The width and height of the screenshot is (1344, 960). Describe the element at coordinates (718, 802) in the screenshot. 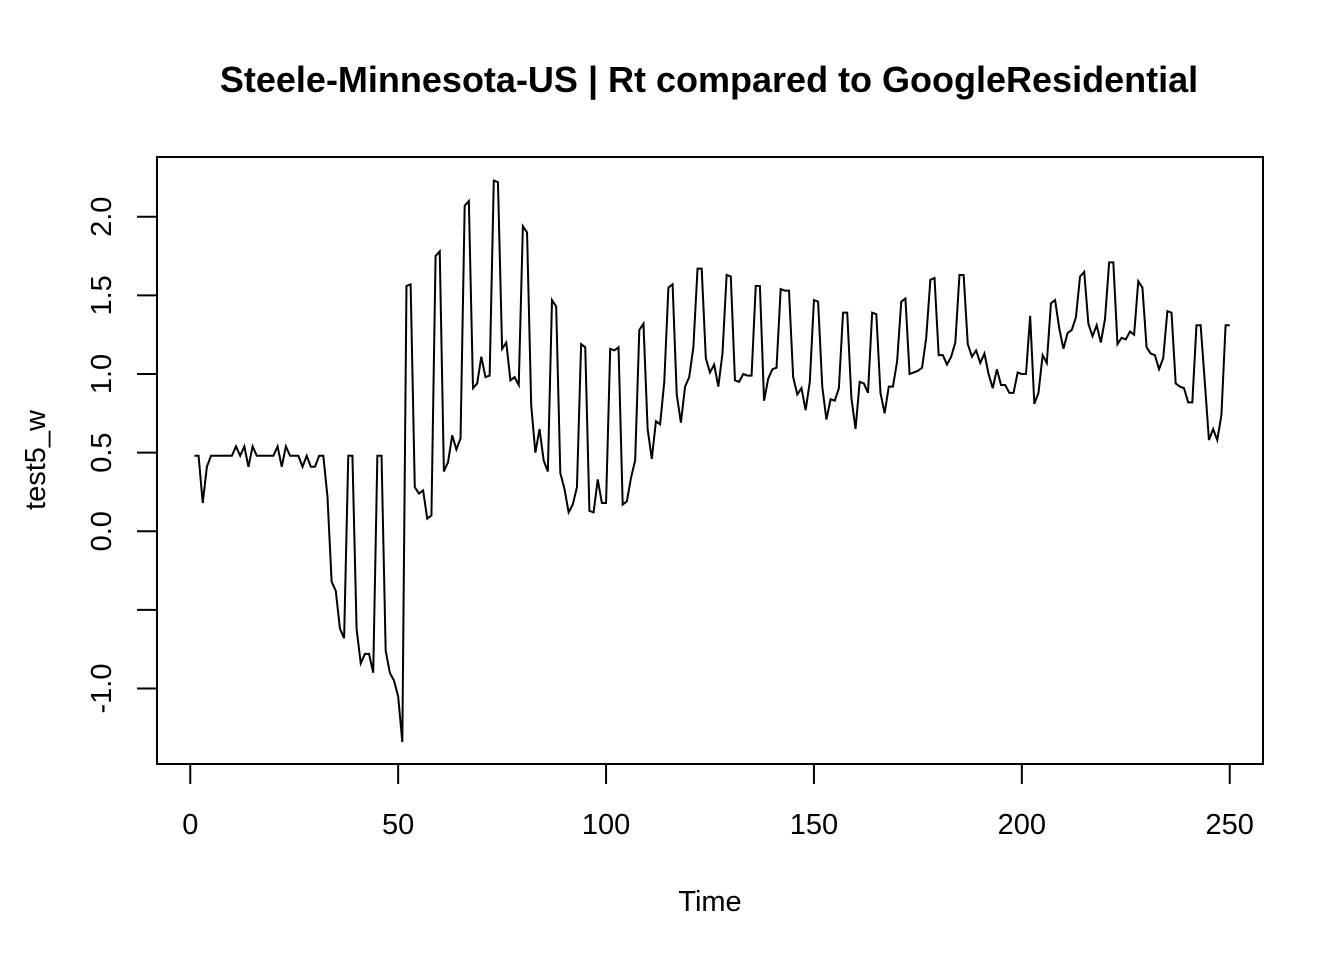

I see `x-axis: 0 50 100 150 200 250` at that location.